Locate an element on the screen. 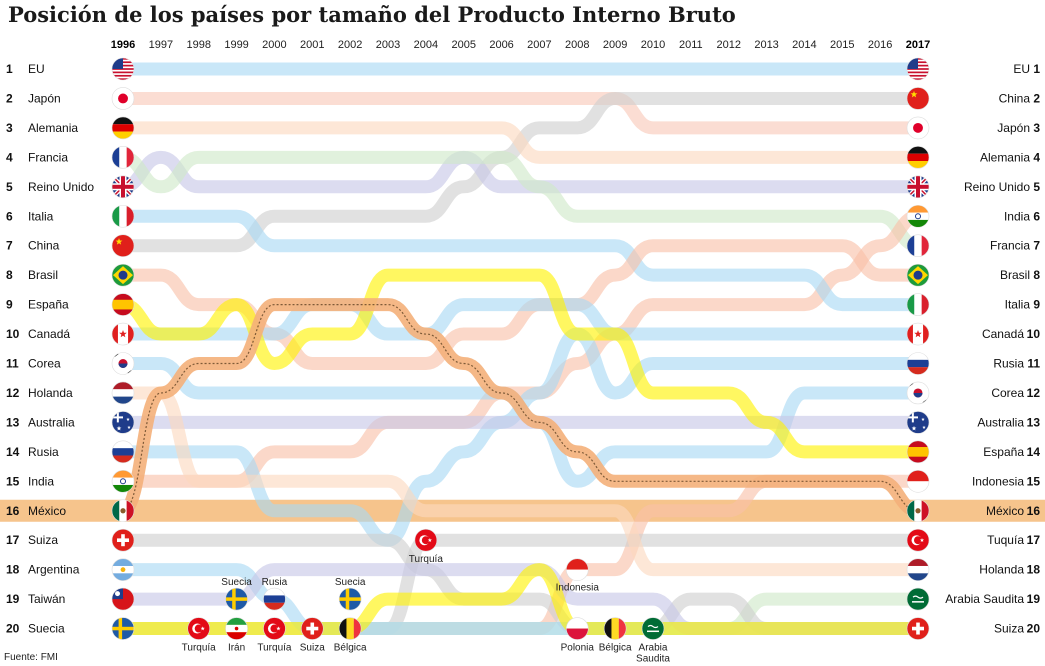  left-rank-label: 13 is located at coordinates (13, 422).